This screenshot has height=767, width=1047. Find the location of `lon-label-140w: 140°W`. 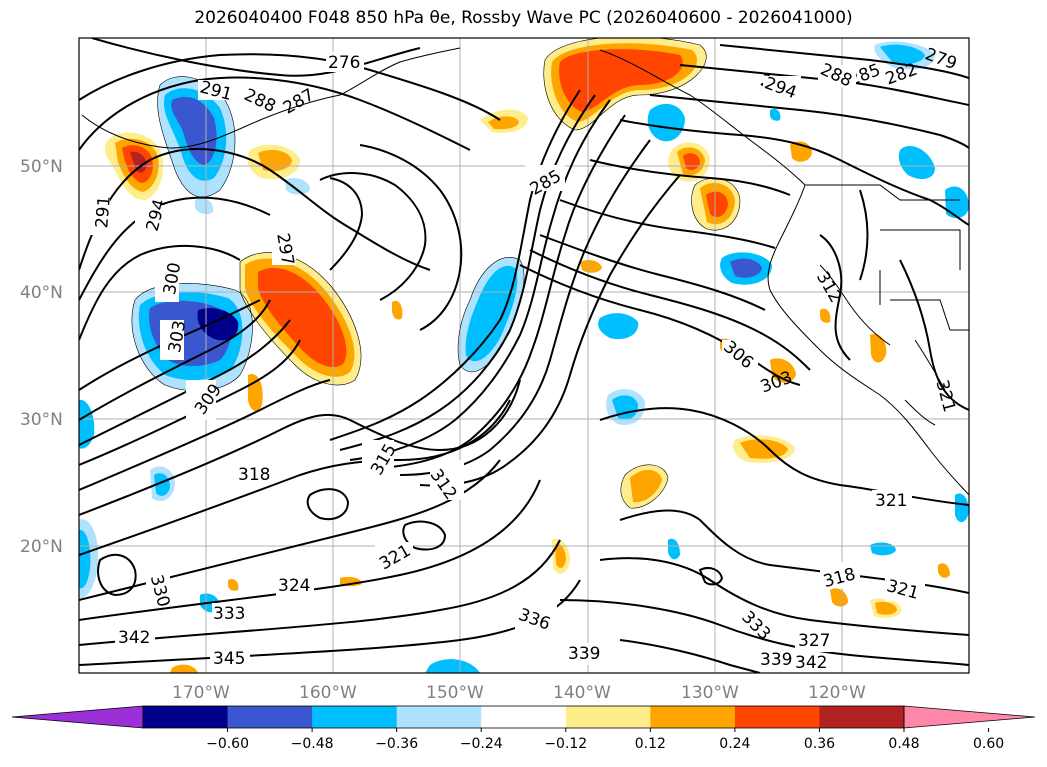

lon-label-140w: 140°W is located at coordinates (582, 693).